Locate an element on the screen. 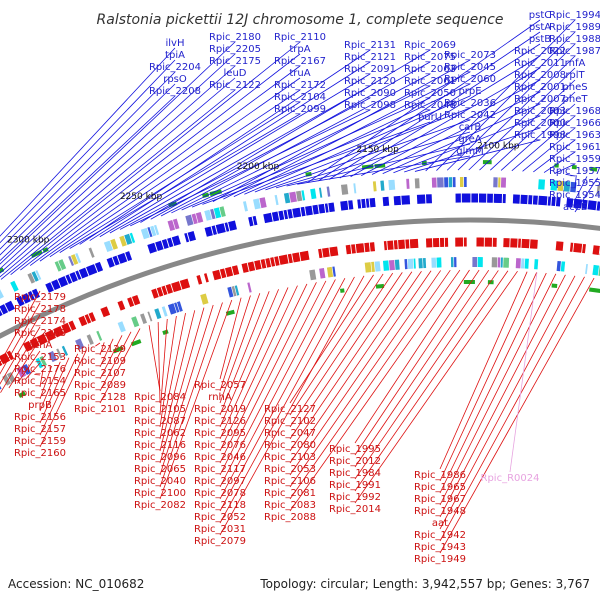 Image resolution: width=600 pixels, height=600 pixels. reverse-gene-label: Rpic_2065 is located at coordinates (160, 469).